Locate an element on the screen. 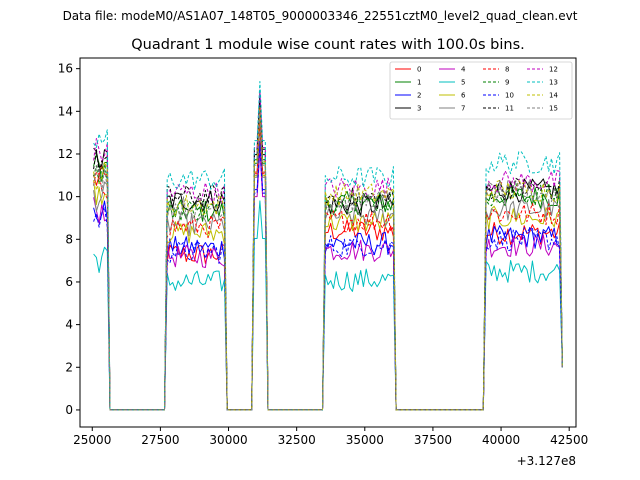 This screenshot has width=640, height=480. legend-label-7: 7 is located at coordinates (463, 109).